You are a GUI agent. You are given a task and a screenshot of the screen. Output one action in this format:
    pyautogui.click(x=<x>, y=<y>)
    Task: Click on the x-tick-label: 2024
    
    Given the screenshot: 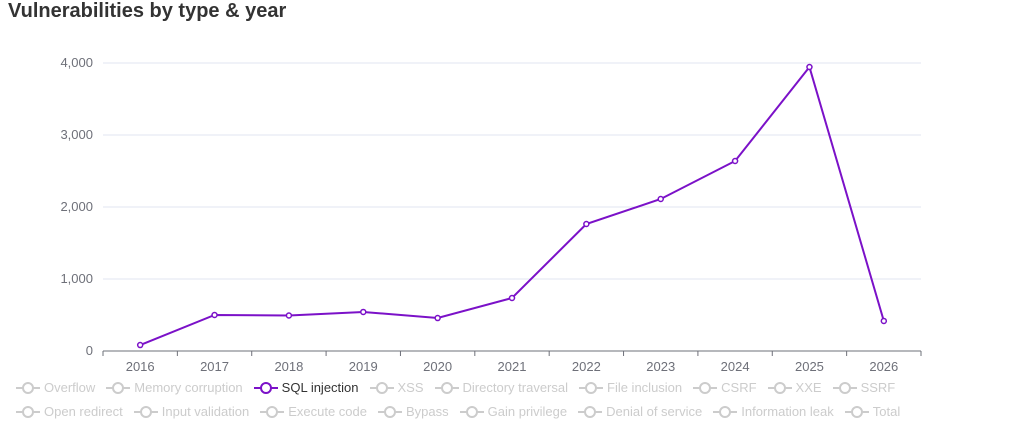 What is the action you would take?
    pyautogui.click(x=735, y=366)
    